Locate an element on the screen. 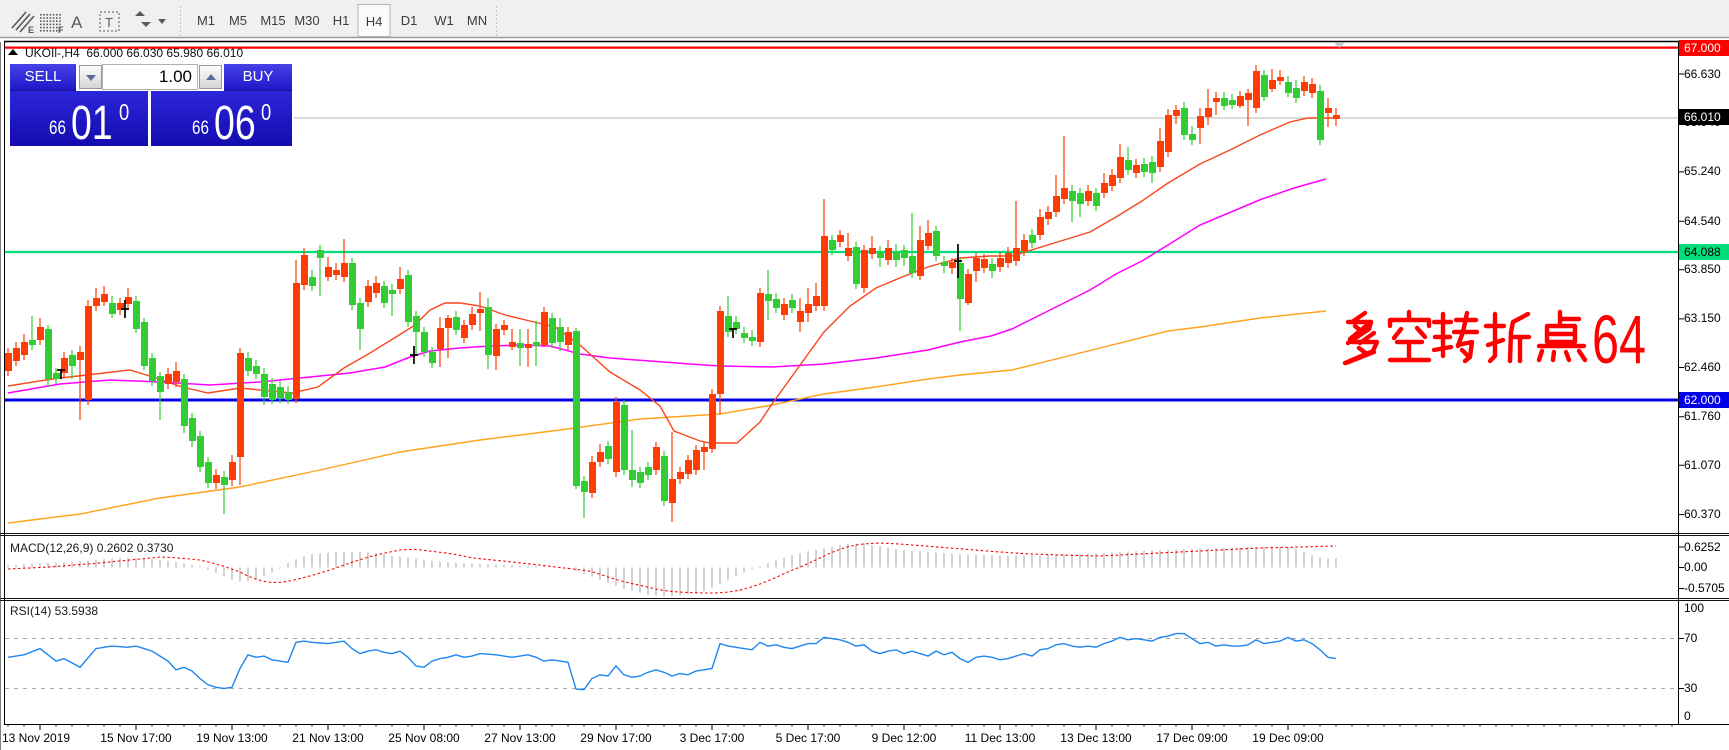  svg-text: 64 is located at coordinates (1619, 339).